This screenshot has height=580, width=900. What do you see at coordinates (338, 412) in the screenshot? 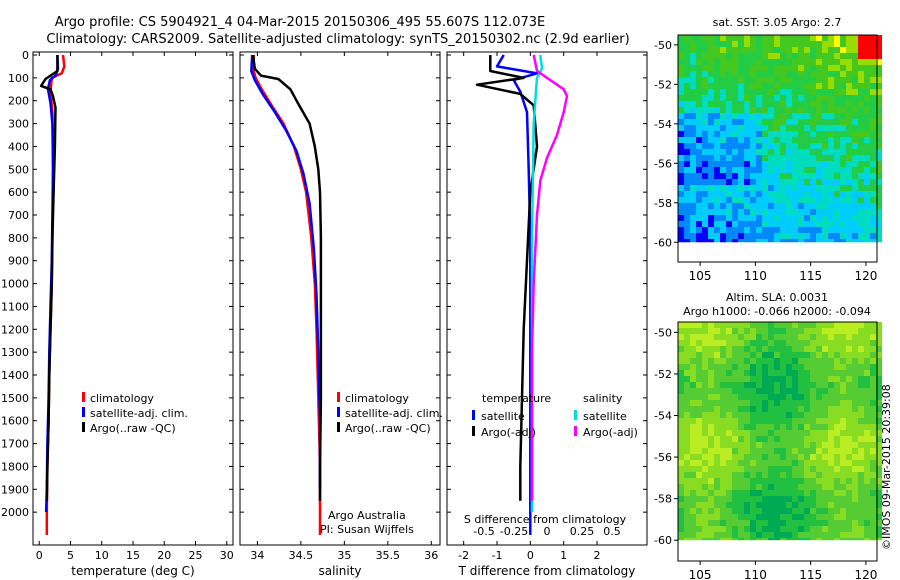
I see `legend-swatch` at bounding box center [338, 412].